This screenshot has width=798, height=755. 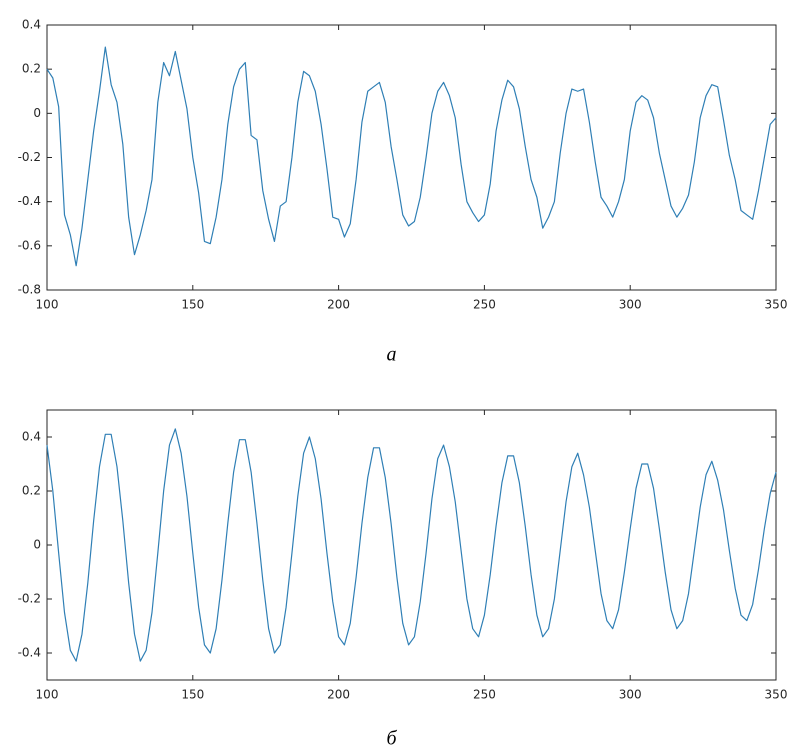 I want to click on y-tick-label: -0.6, so click(x=29, y=245).